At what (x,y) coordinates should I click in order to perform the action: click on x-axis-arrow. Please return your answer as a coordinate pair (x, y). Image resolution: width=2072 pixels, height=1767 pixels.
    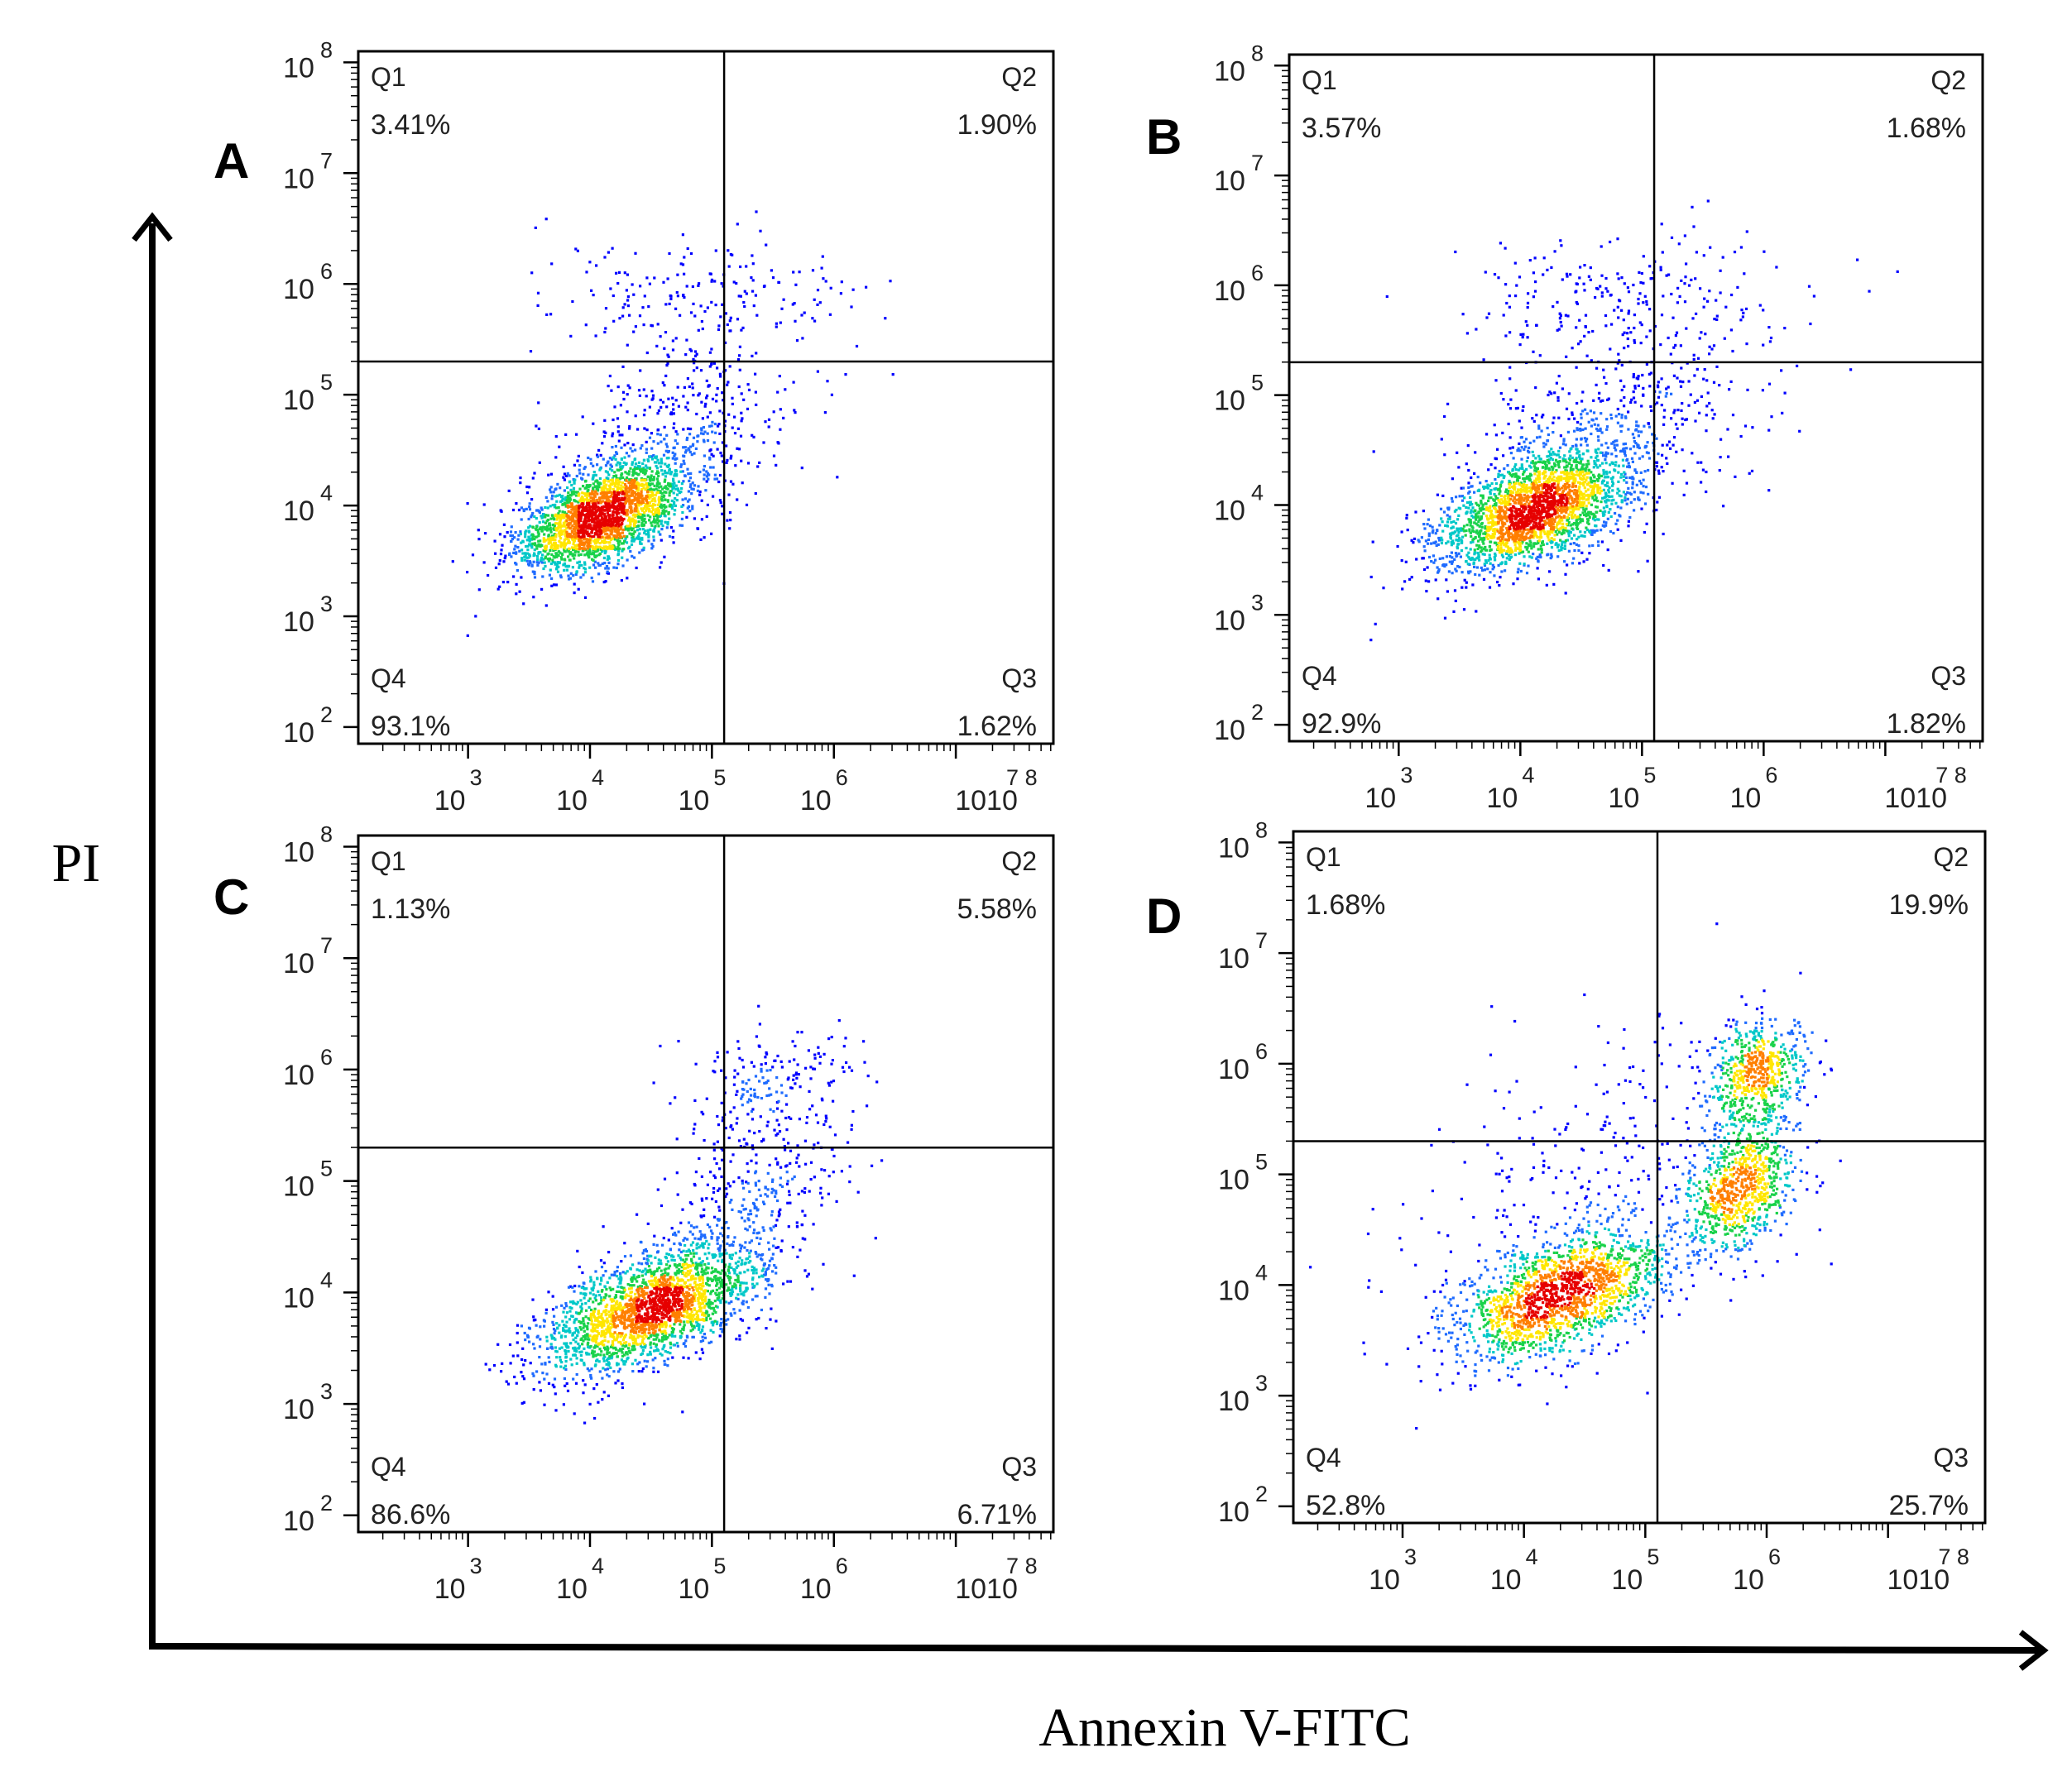
    Looking at the image, I should click on (1098, 1651).